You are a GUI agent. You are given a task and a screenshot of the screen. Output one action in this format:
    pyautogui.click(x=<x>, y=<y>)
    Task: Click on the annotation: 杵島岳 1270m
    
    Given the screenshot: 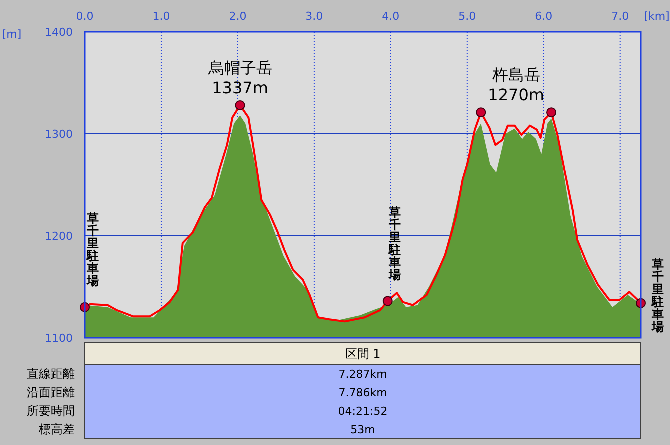 What is the action you would take?
    pyautogui.click(x=516, y=85)
    